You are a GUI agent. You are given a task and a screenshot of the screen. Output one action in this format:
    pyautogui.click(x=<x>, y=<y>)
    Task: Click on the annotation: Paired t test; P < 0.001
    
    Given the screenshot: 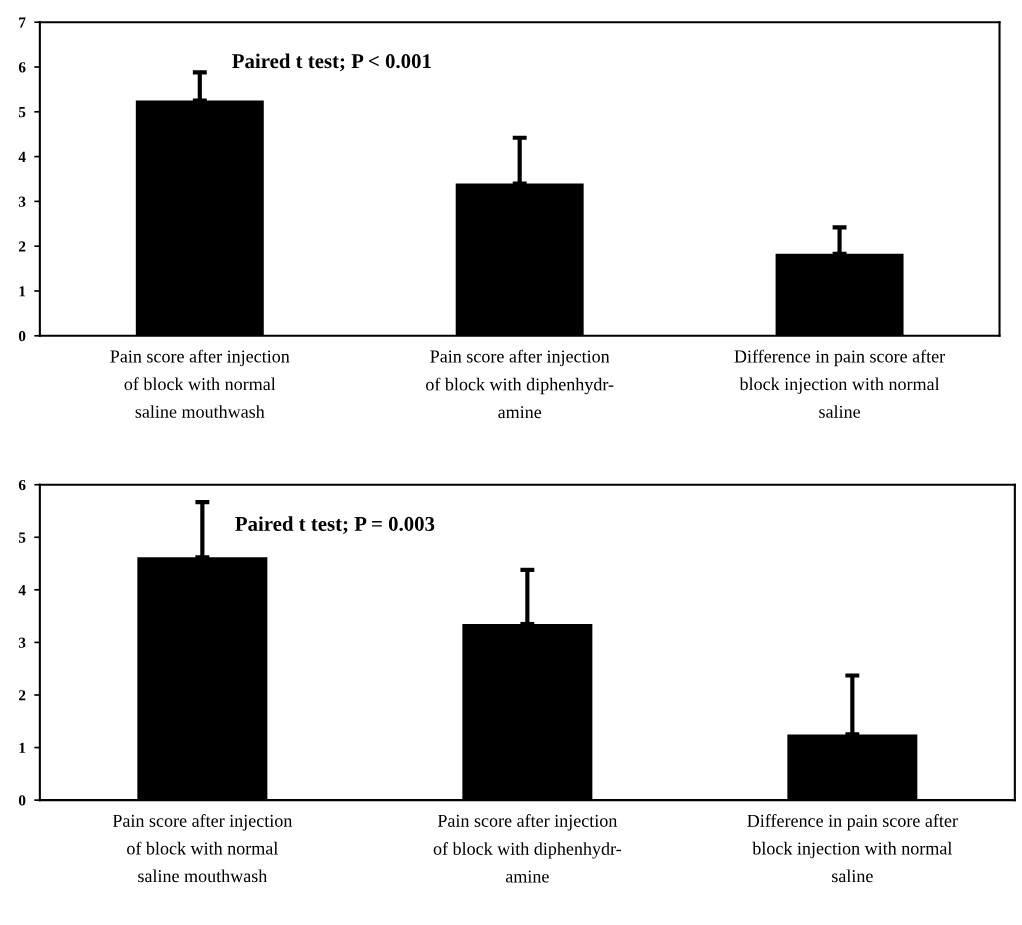 What is the action you would take?
    pyautogui.click(x=331, y=62)
    